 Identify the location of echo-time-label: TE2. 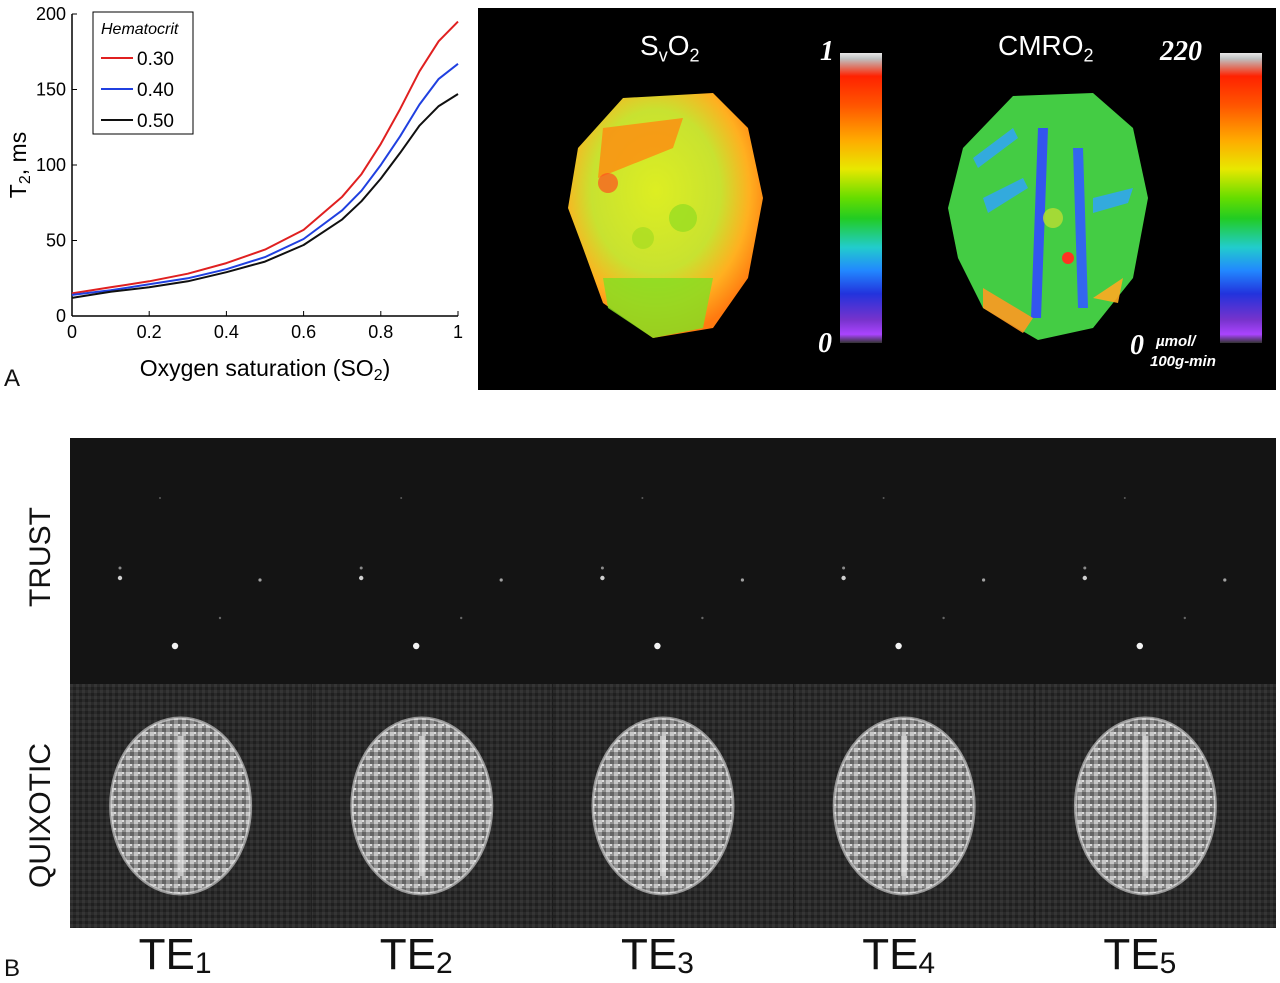
(416, 955).